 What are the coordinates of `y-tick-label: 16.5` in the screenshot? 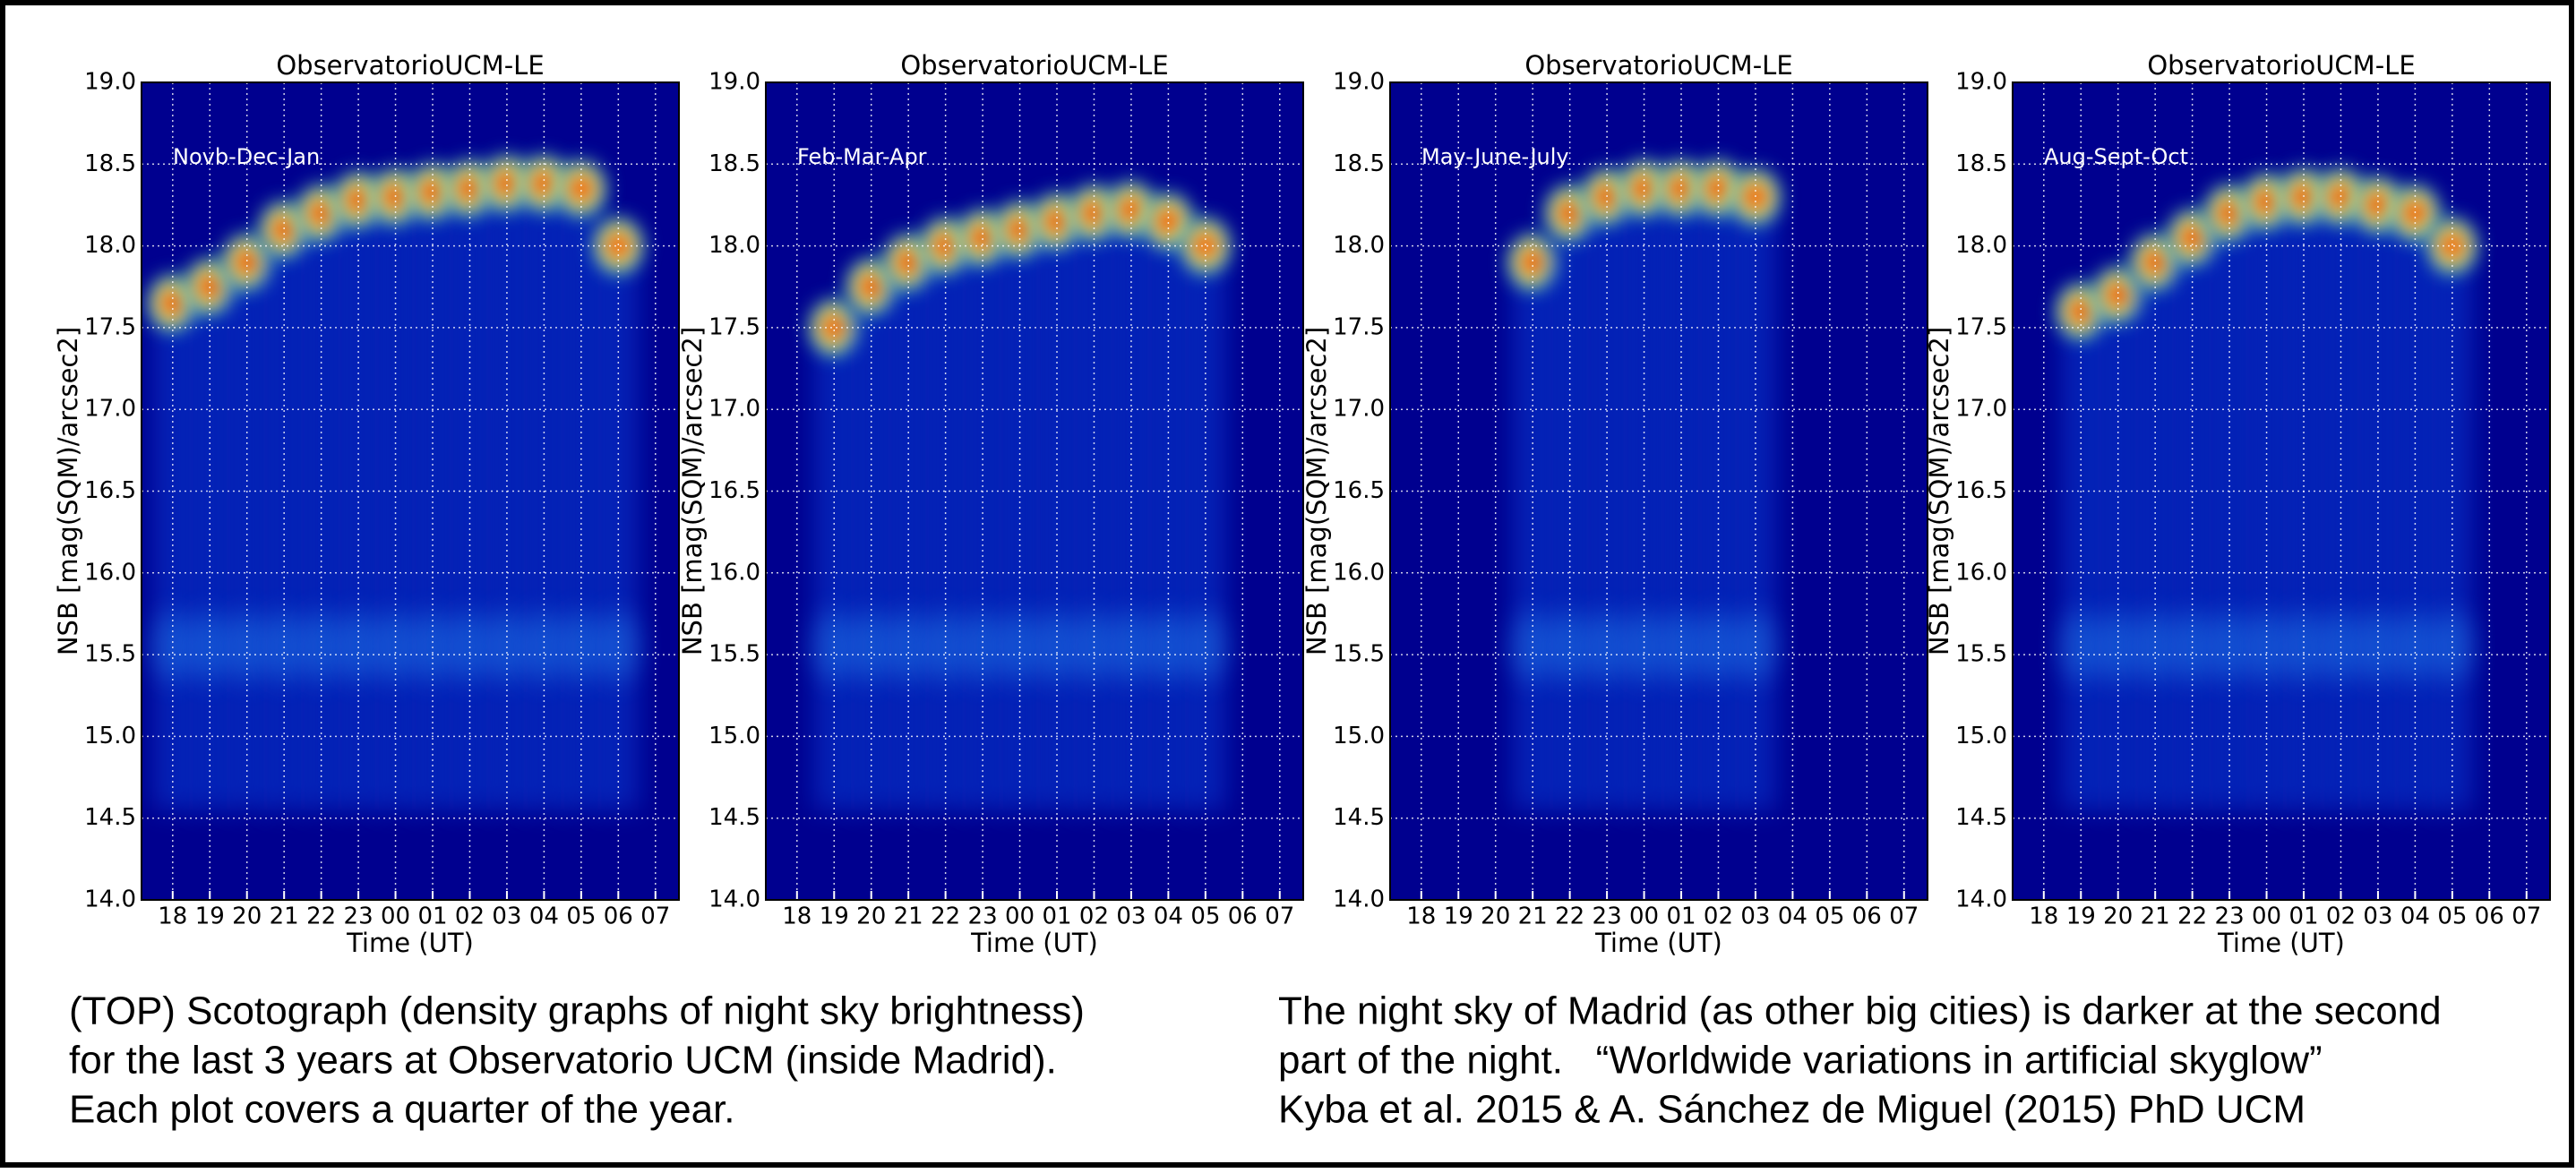 It's located at (110, 490).